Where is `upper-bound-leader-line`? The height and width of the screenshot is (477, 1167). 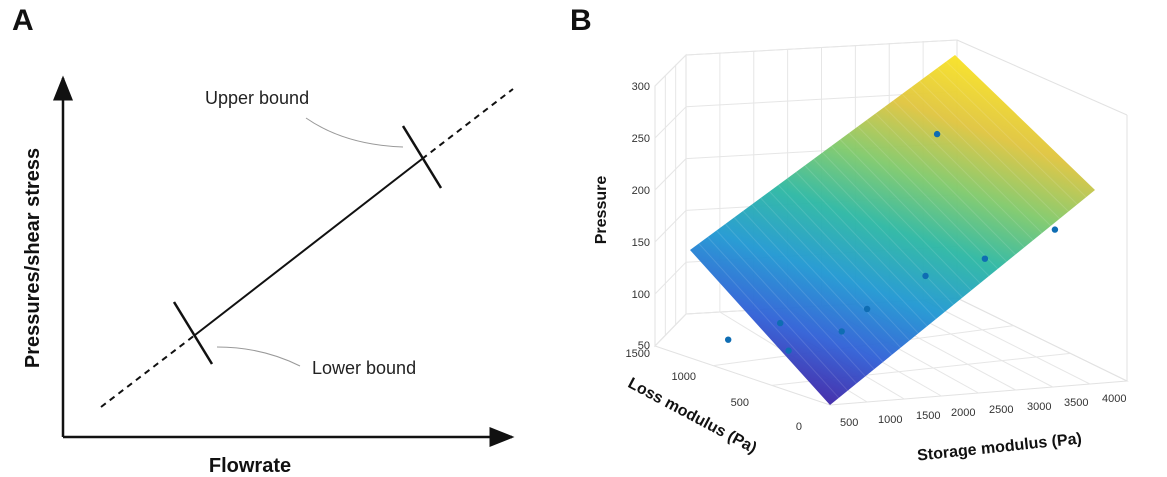 upper-bound-leader-line is located at coordinates (354, 132).